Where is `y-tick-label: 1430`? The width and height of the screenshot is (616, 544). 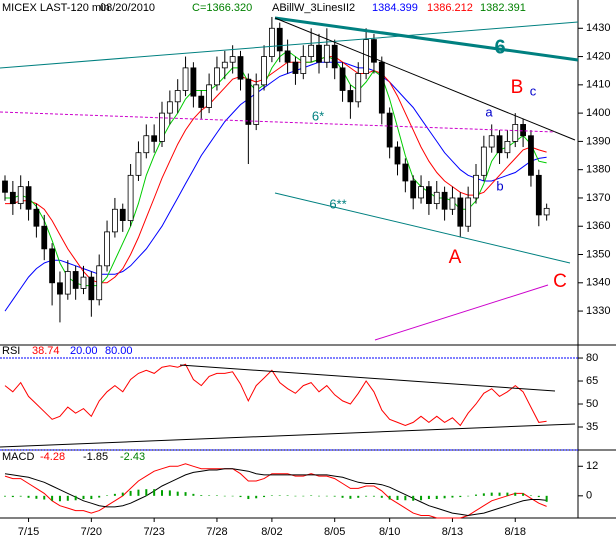
y-tick-label: 1430 is located at coordinates (598, 28).